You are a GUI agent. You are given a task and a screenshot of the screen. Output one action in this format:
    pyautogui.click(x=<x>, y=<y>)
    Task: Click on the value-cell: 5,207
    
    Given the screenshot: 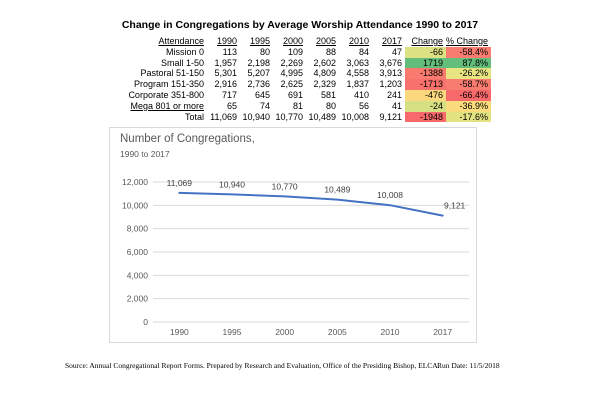 What is the action you would take?
    pyautogui.click(x=258, y=73)
    